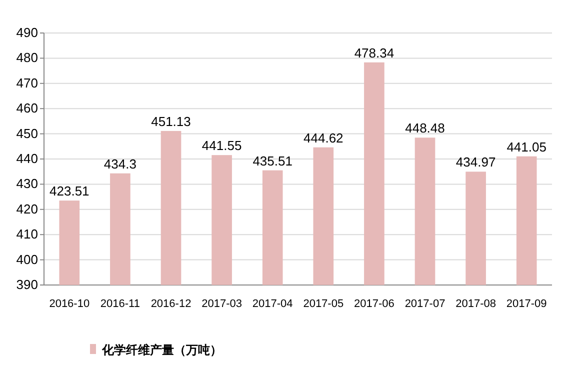 This screenshot has height=375, width=562. Describe the element at coordinates (27, 158) in the screenshot. I see `y-tick-label: 440` at that location.